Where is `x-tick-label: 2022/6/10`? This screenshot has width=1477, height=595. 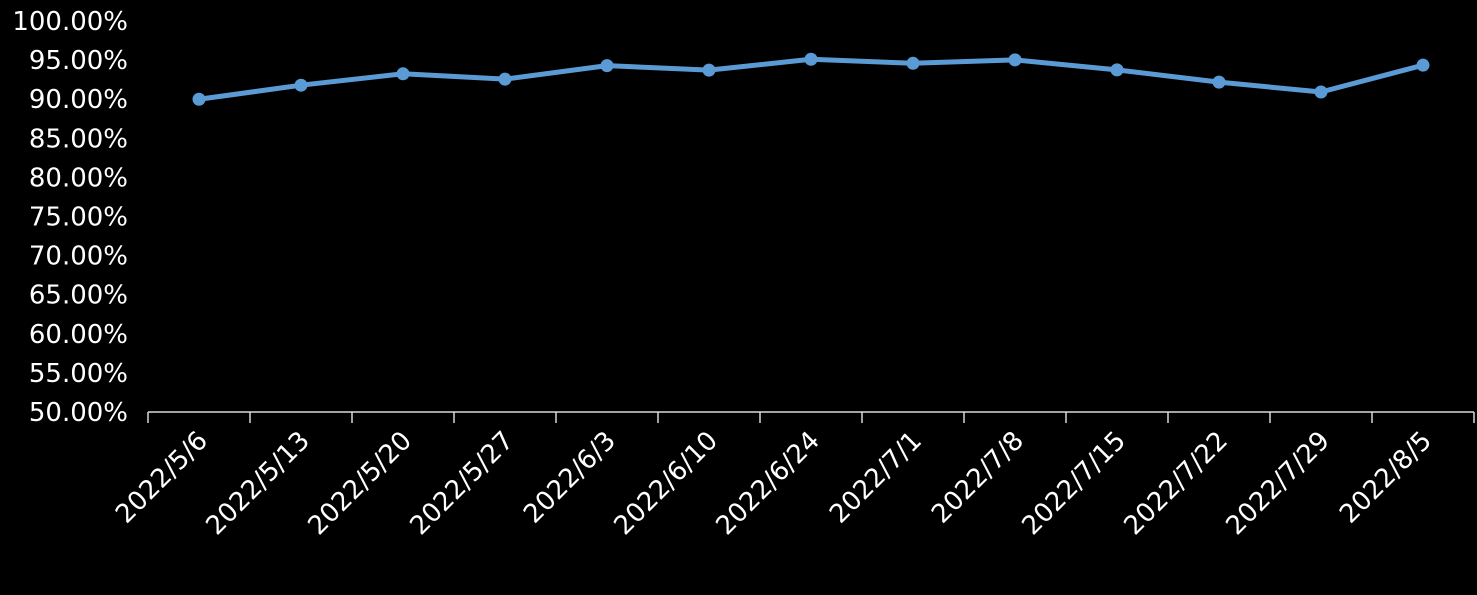
x-tick-label: 2022/6/10 is located at coordinates (665, 483).